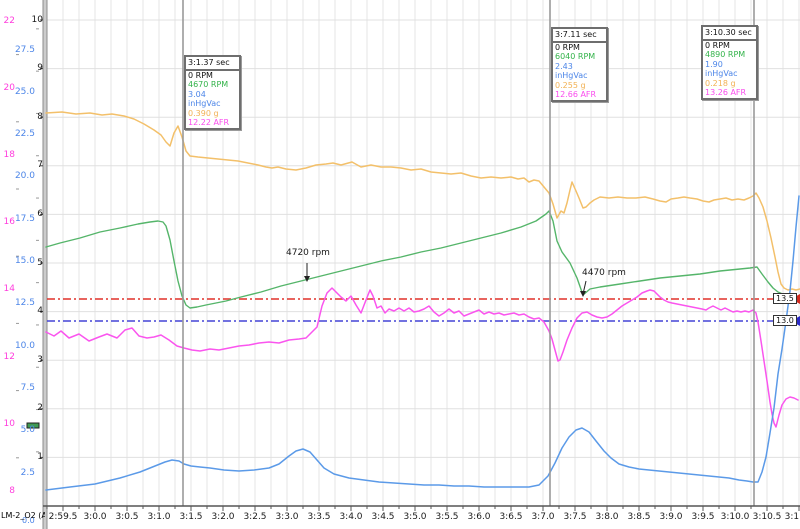 The image size is (800, 529). Describe the element at coordinates (543, 517) in the screenshot. I see `x-tick-label: 3:7.0` at that location.